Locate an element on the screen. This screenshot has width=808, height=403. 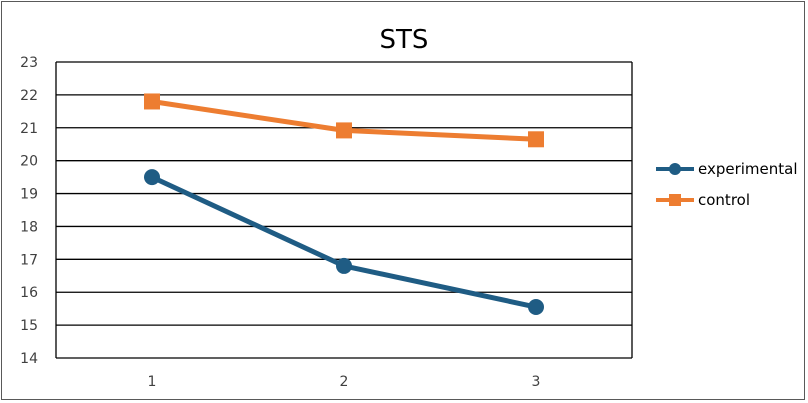
legend-label: control is located at coordinates (724, 200).